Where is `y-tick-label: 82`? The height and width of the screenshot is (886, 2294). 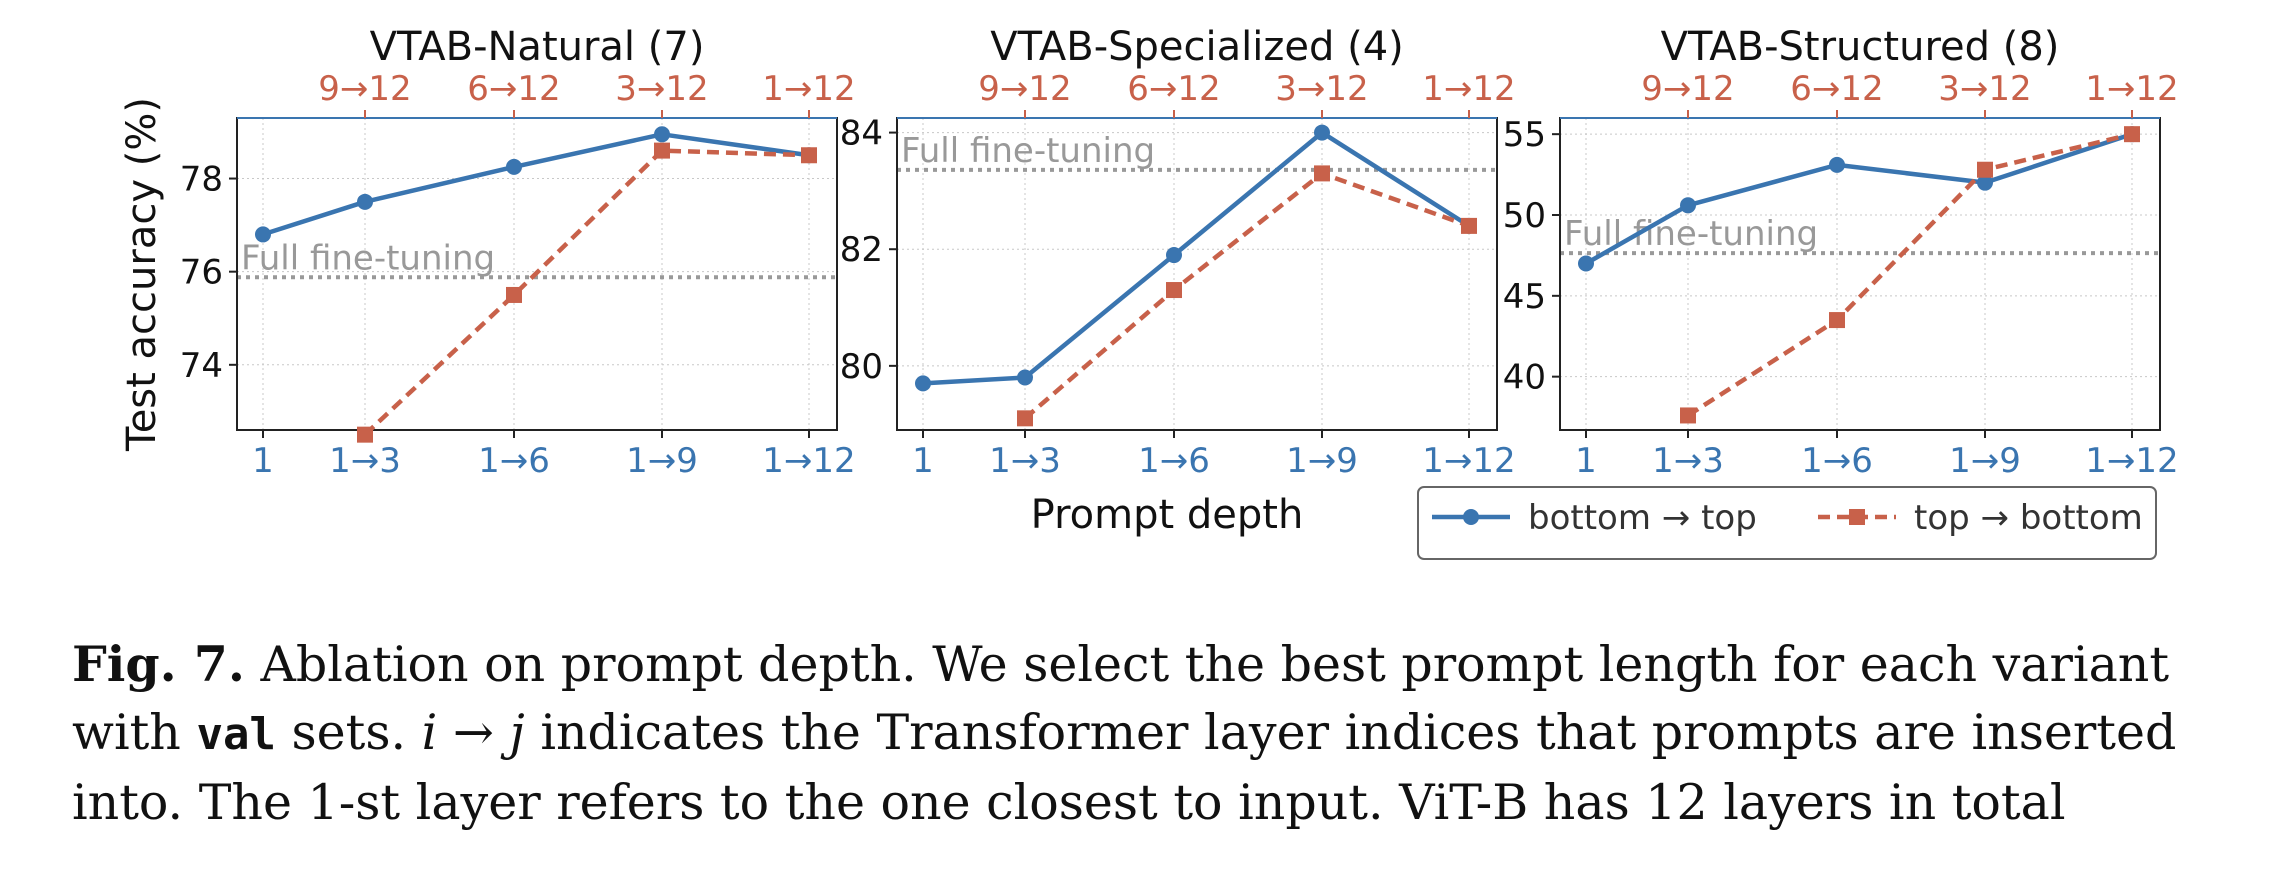 y-tick-label: 82 is located at coordinates (861, 250).